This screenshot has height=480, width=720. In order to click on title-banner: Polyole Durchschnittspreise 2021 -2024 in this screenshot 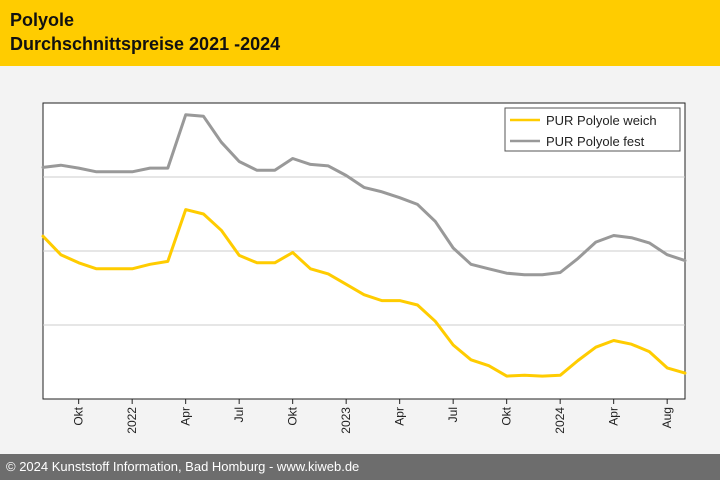, I will do `click(360, 33)`.